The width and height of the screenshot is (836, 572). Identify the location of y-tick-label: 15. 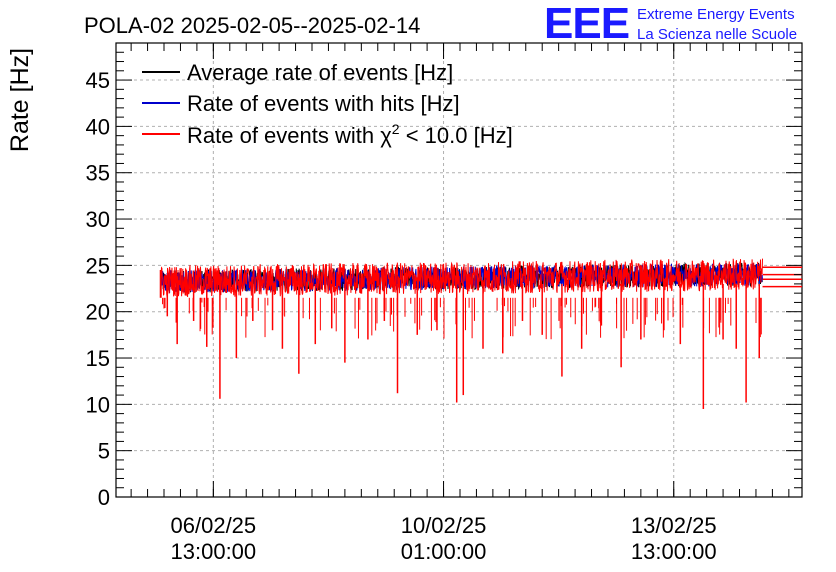
(98, 358).